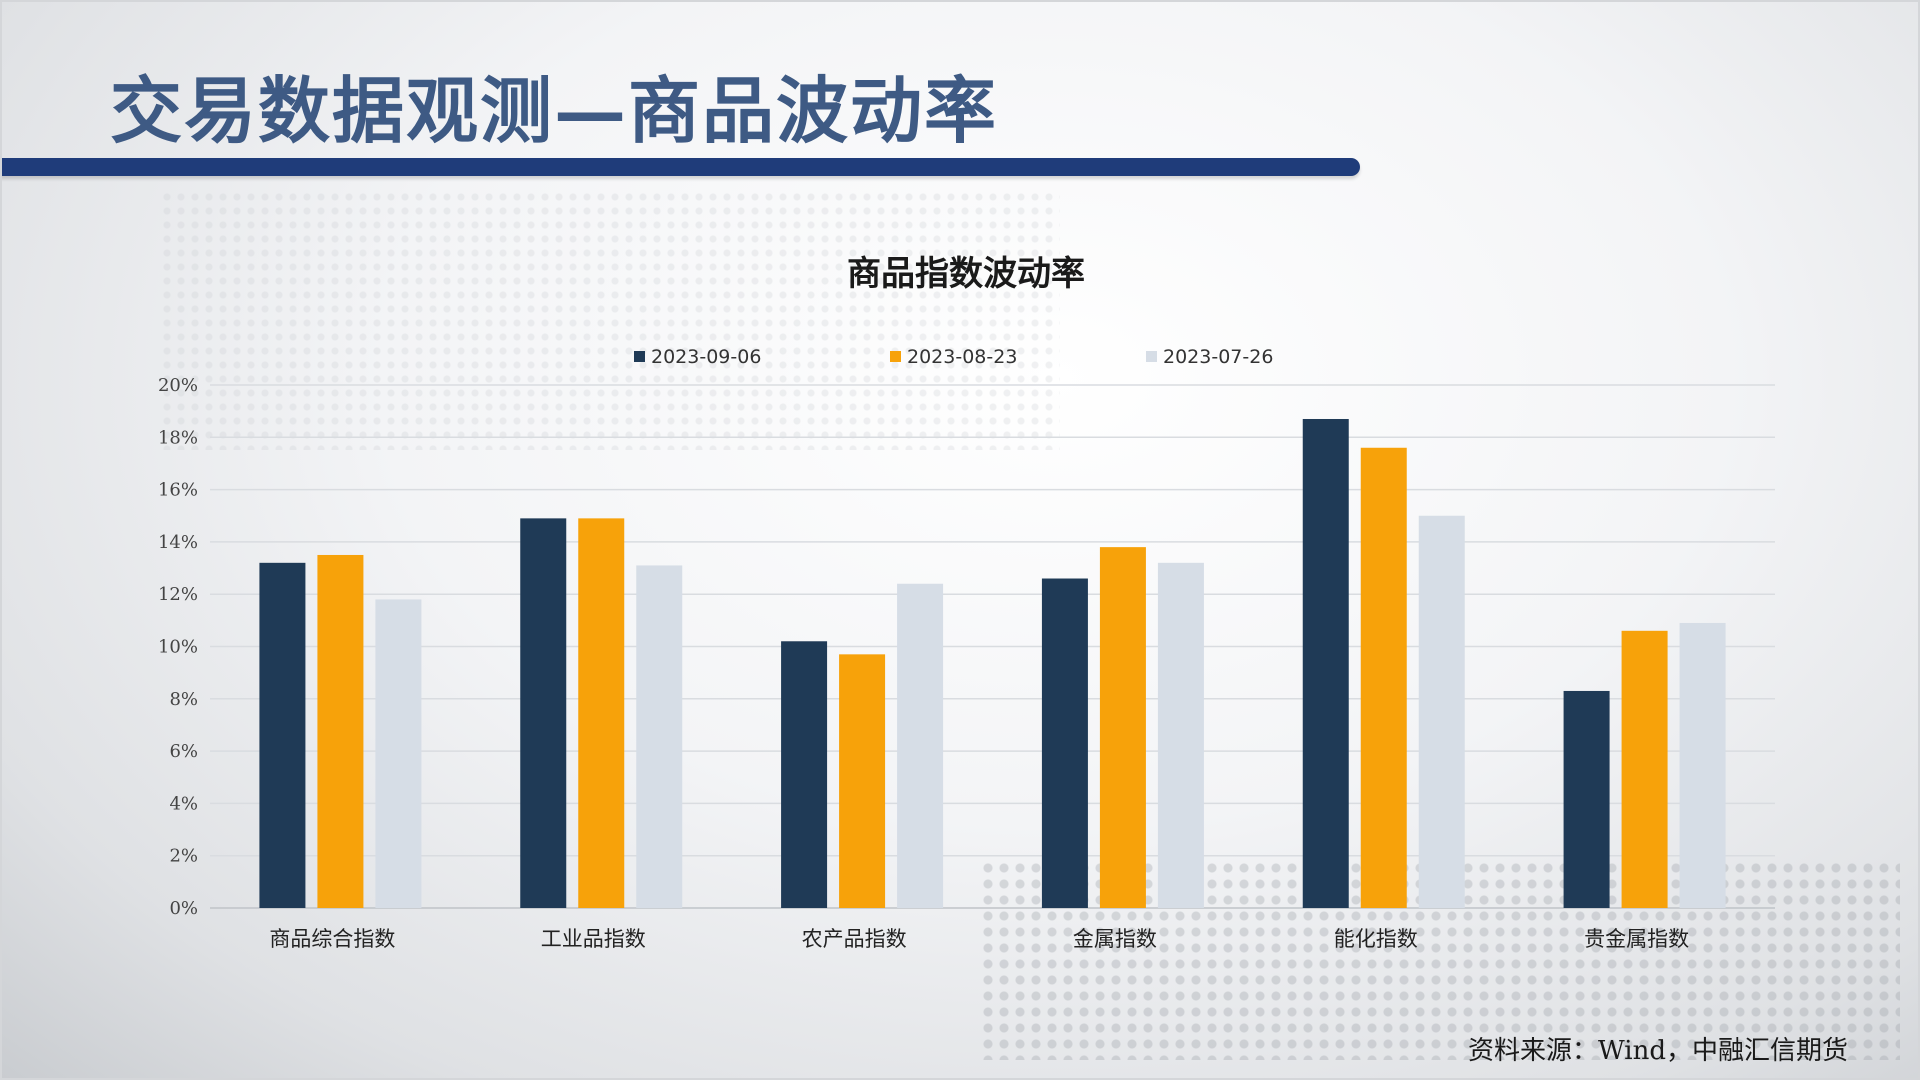  What do you see at coordinates (1636, 939) in the screenshot?
I see `x-tick-label: 贵金属指数` at bounding box center [1636, 939].